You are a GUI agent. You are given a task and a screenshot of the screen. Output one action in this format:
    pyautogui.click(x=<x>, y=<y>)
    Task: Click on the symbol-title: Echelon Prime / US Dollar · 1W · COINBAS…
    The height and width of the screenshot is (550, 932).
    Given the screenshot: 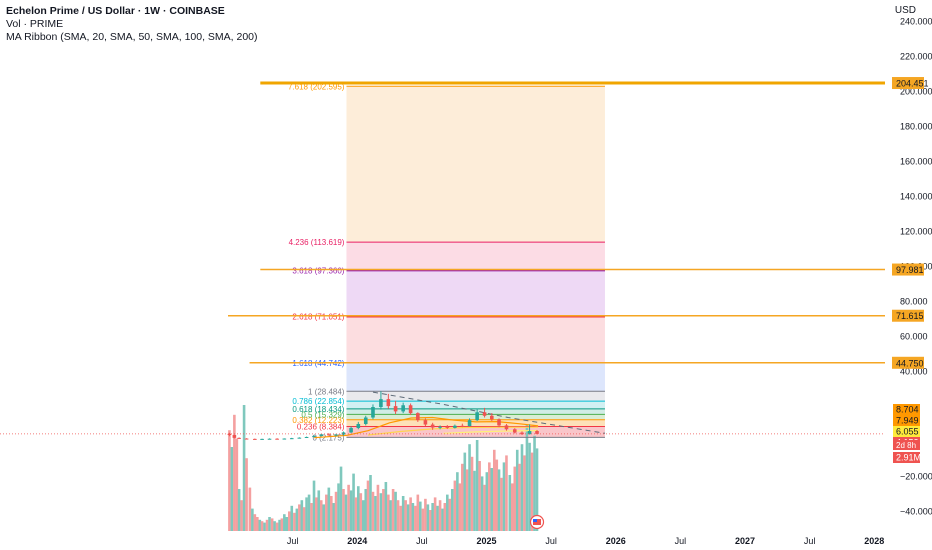 What is the action you would take?
    pyautogui.click(x=115, y=11)
    